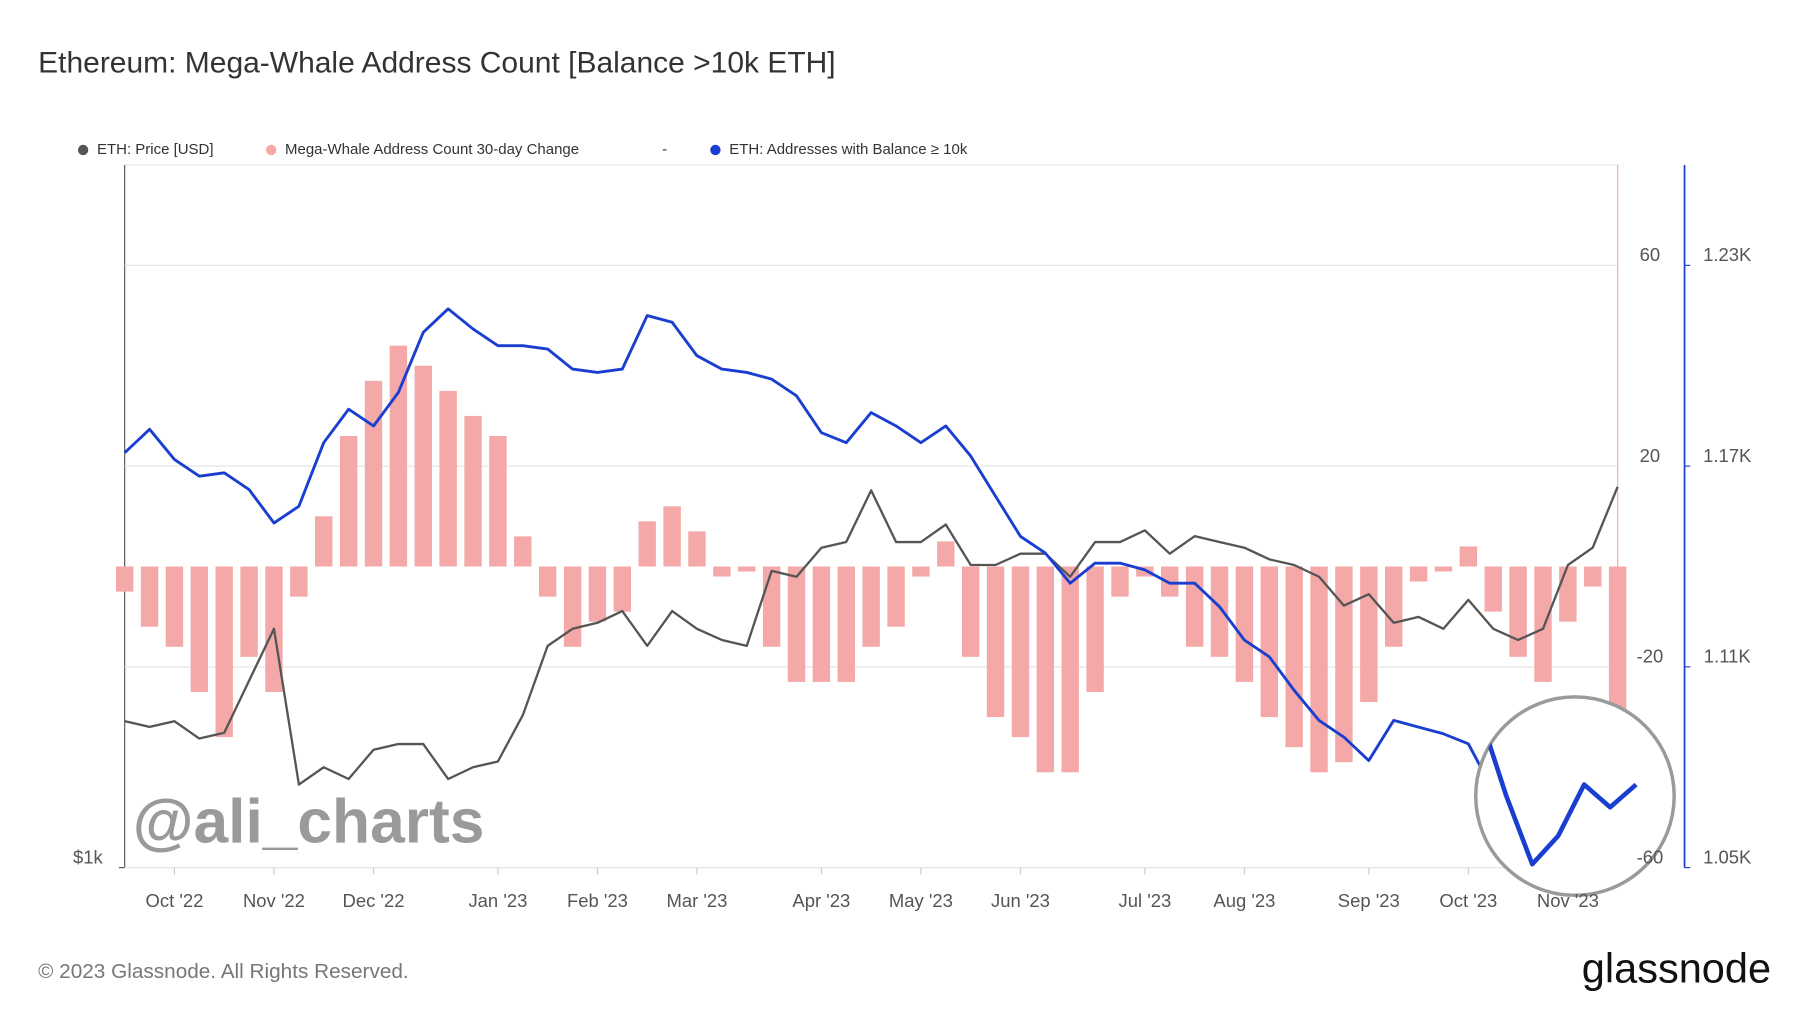 The width and height of the screenshot is (1800, 1013). Describe the element at coordinates (1727, 455) in the screenshot. I see `y3-tick-label: 1.17K` at that location.